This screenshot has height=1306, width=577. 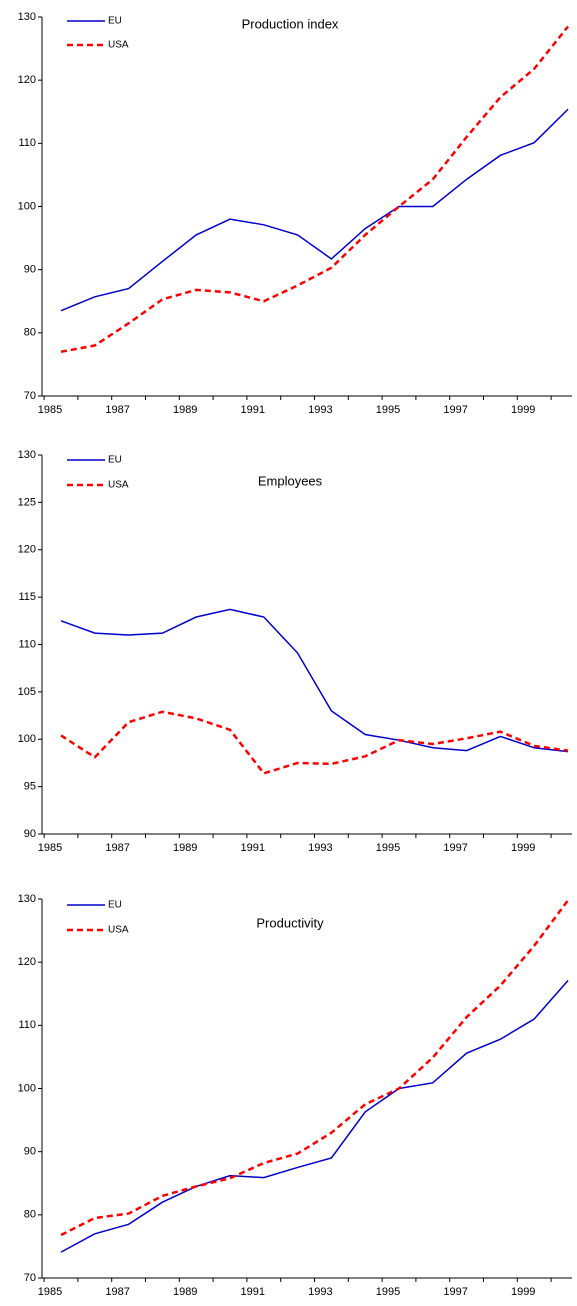 I want to click on y-tick-label: 125, so click(x=27, y=502).